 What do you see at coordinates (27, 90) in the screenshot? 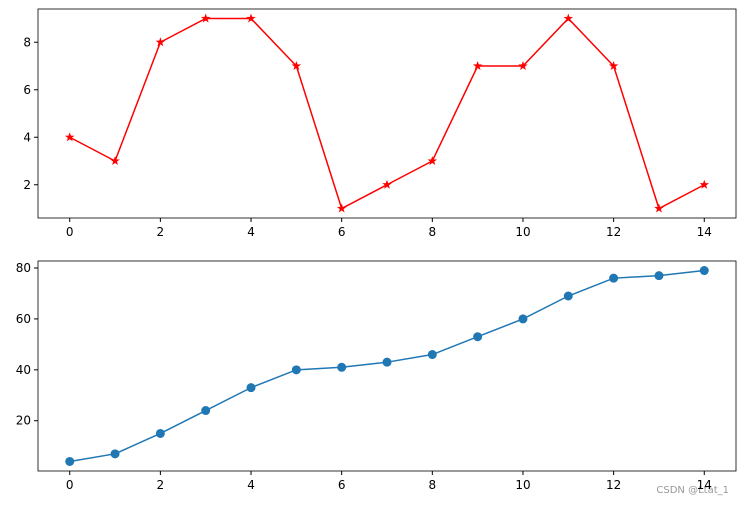
I see `y-tick-label: 6` at bounding box center [27, 90].